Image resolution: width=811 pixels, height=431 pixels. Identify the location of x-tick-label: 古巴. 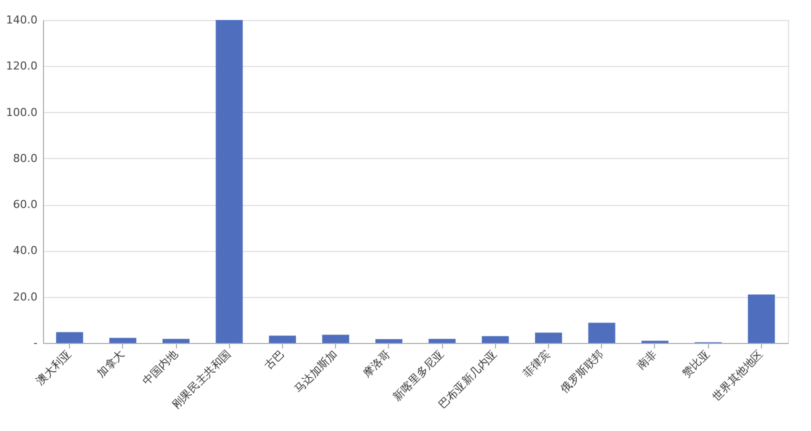
(274, 360).